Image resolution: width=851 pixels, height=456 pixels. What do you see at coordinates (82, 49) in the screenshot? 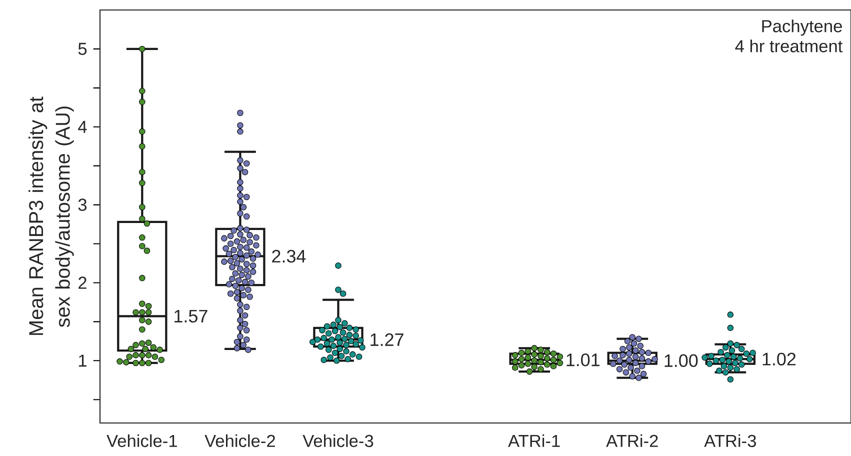
I see `y-tick-label: 5` at bounding box center [82, 49].